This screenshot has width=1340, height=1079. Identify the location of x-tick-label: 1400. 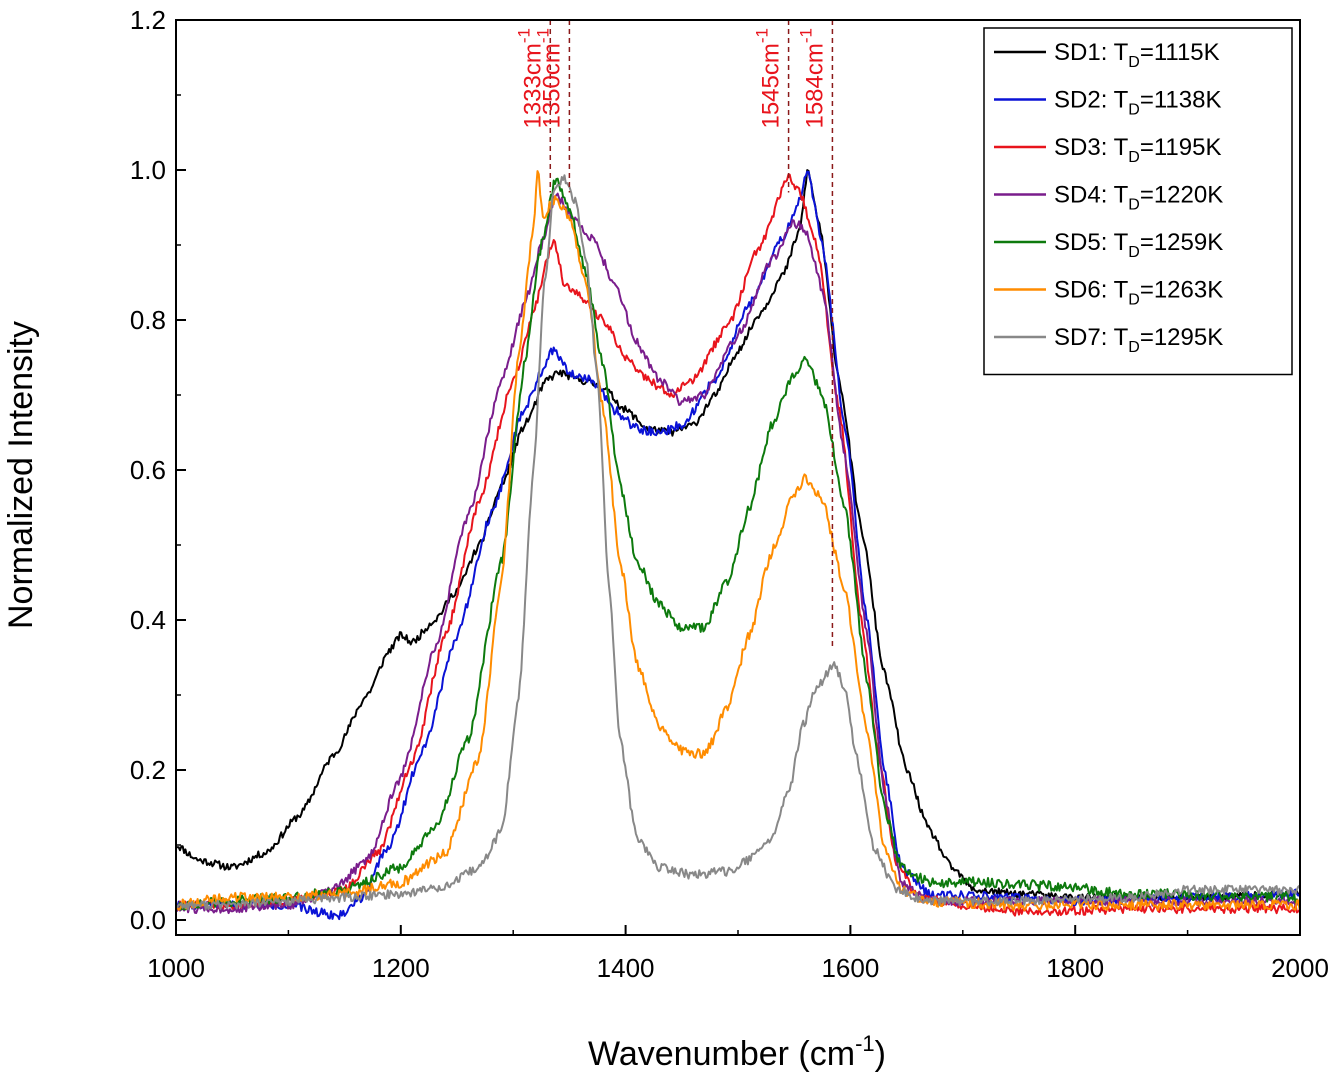
(626, 968).